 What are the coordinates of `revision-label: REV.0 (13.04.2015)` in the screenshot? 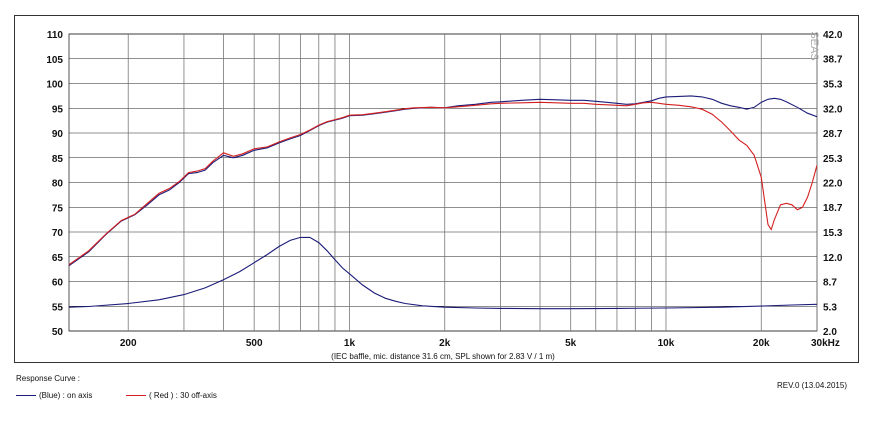 It's located at (812, 385).